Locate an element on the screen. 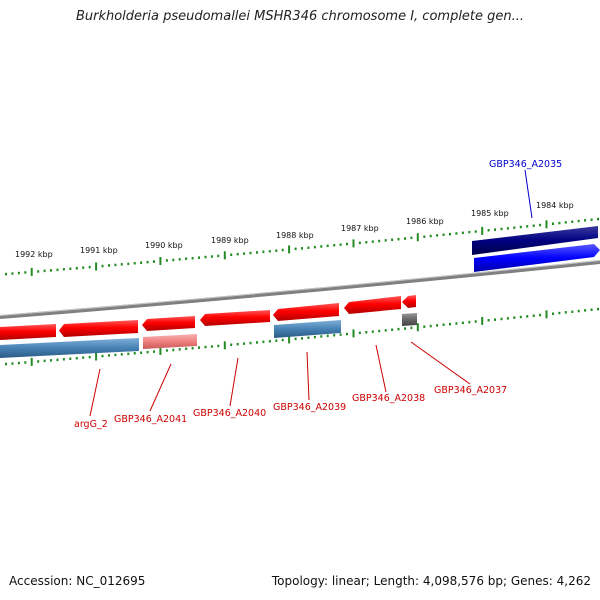 The image size is (600, 600). gene-feature-arg-g-2-red is located at coordinates (28, 332).